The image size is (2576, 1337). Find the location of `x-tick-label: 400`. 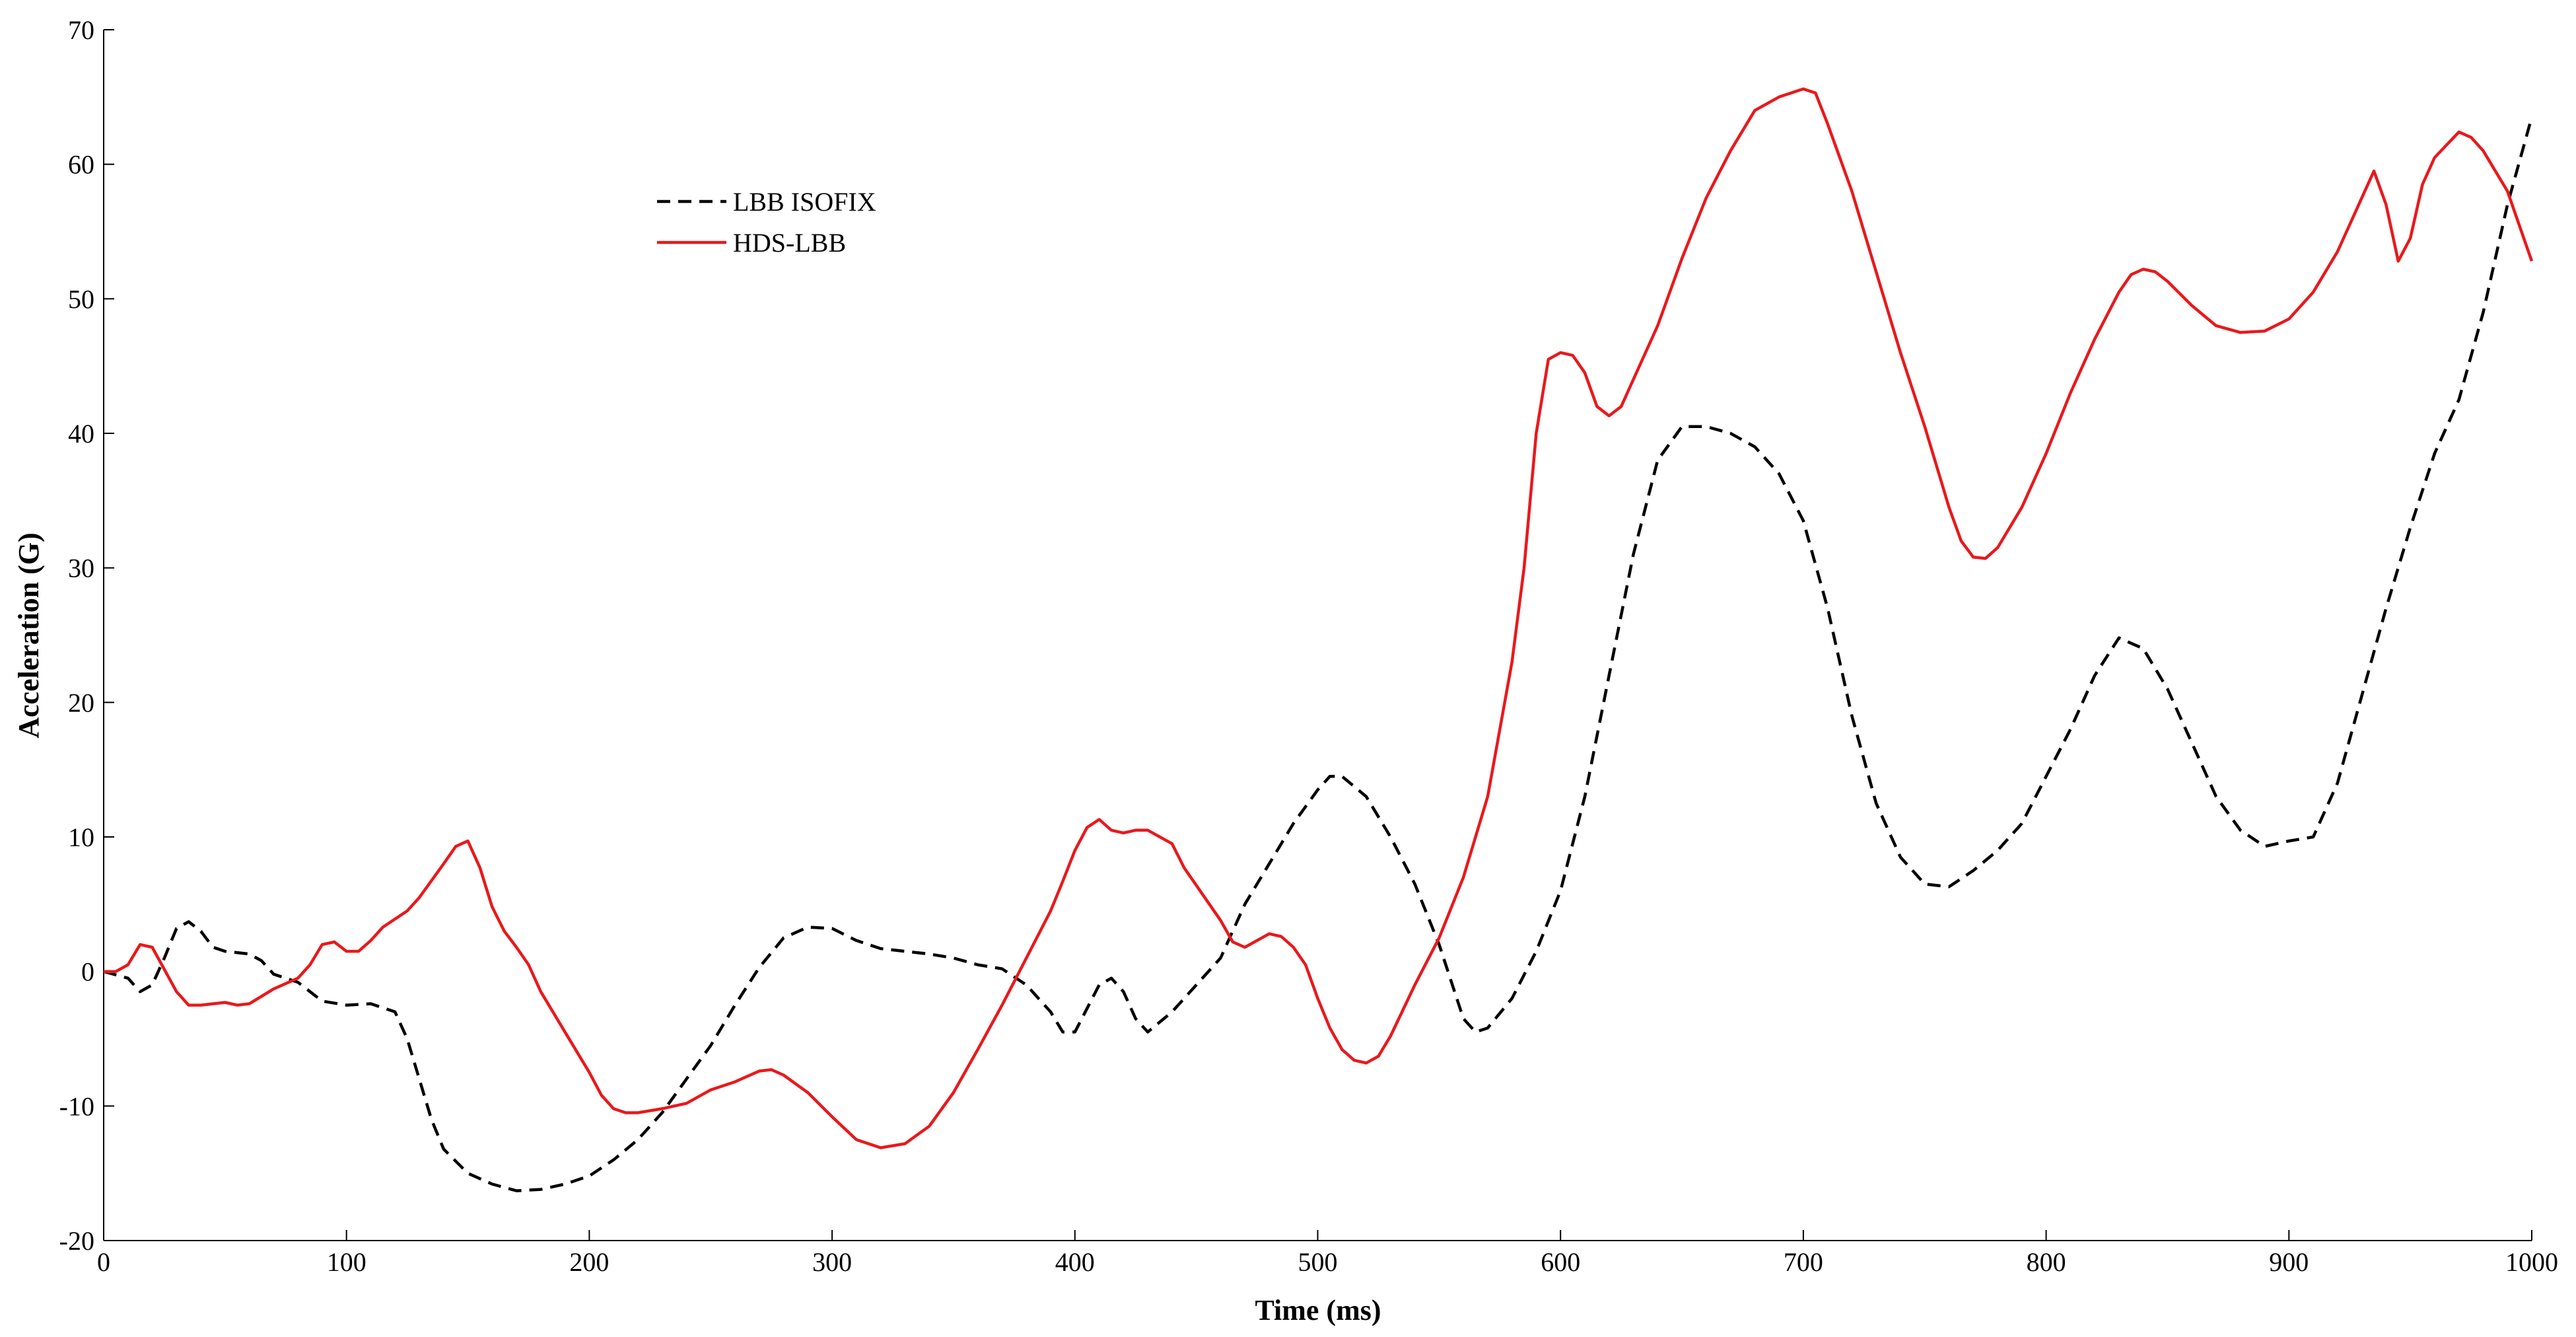

x-tick-label: 400 is located at coordinates (1075, 1262).